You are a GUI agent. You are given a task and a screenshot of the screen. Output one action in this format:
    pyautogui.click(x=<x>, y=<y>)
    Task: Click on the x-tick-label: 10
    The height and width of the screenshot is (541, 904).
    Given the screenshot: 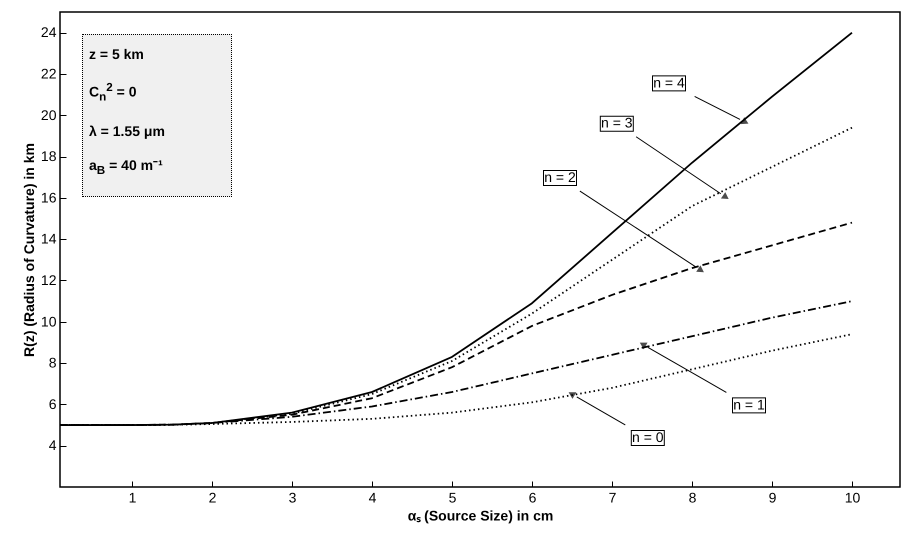 What is the action you would take?
    pyautogui.click(x=852, y=498)
    